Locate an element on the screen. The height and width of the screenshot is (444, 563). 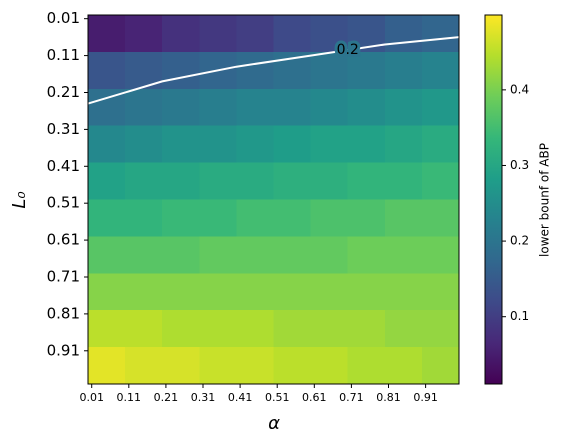
y-tick-label: 0.01 is located at coordinates (63, 18).